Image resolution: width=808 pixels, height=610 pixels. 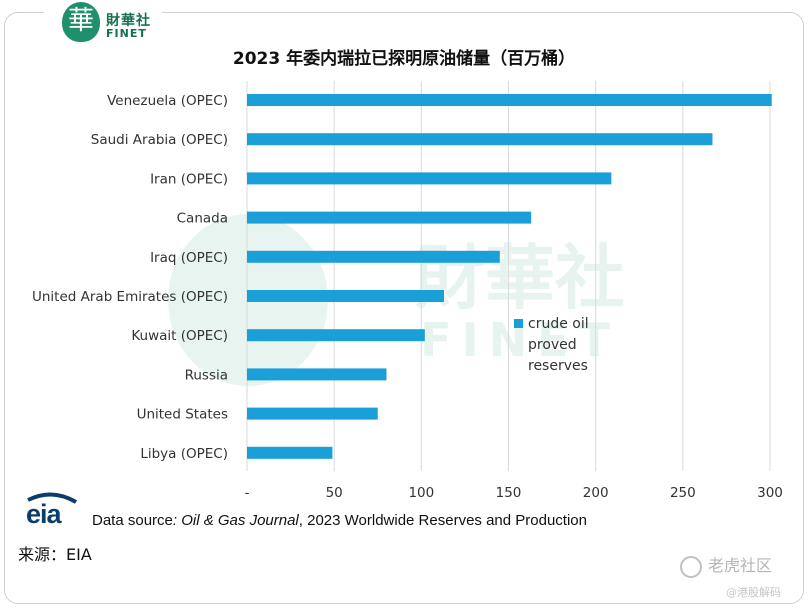 I want to click on eia-swoosh-icon, so click(x=52, y=498).